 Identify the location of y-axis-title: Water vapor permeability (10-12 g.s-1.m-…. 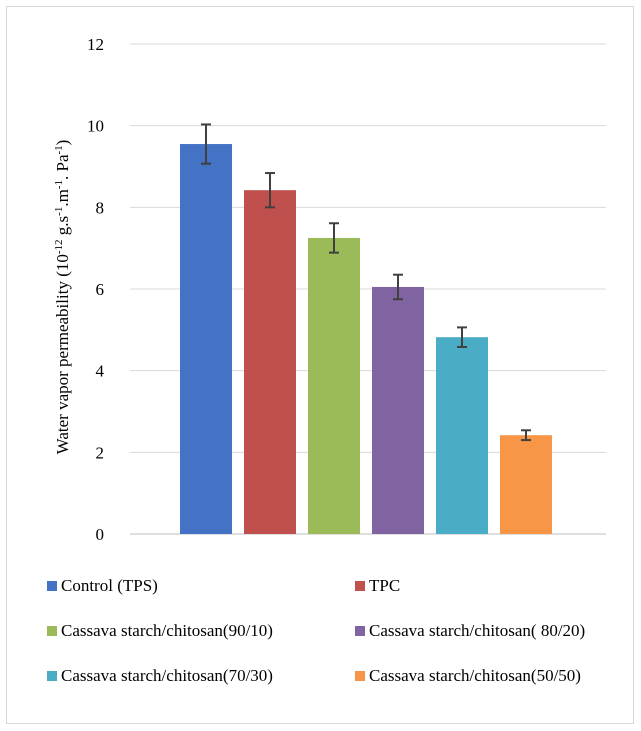
(62, 297).